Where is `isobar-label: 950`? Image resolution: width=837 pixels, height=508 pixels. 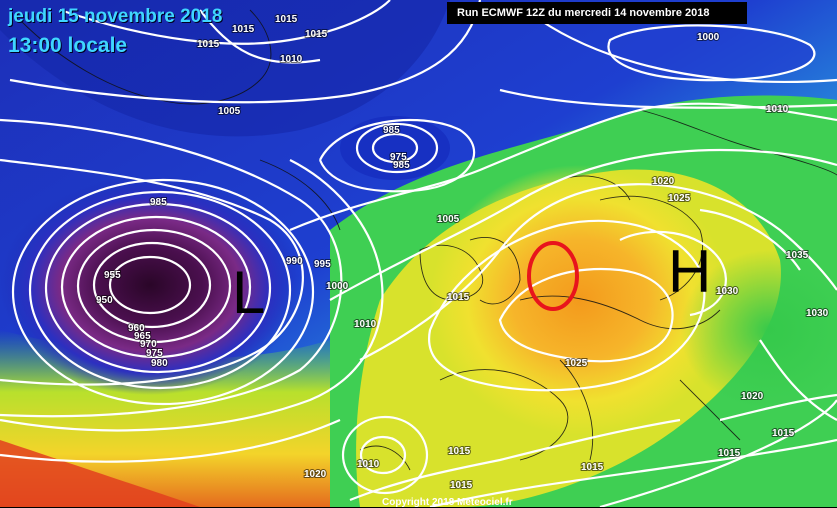
isobar-label: 950 is located at coordinates (104, 300).